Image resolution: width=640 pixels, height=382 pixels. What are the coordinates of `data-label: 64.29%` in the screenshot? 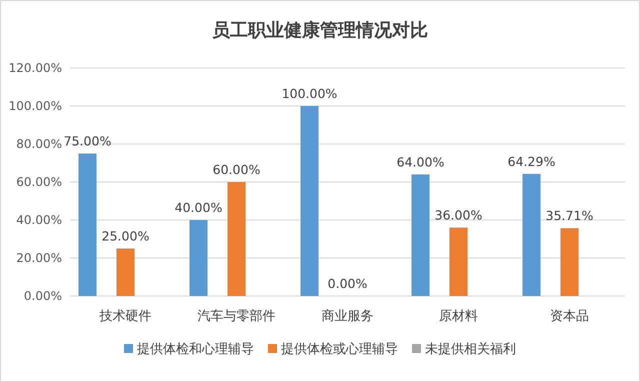 It's located at (532, 161).